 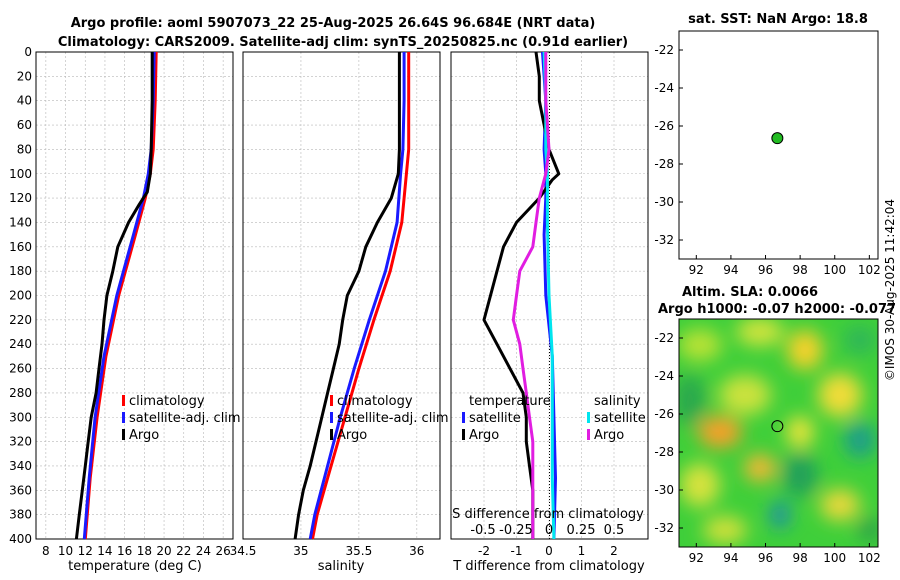 I want to click on depth-tick-label: 280, so click(x=20, y=393).